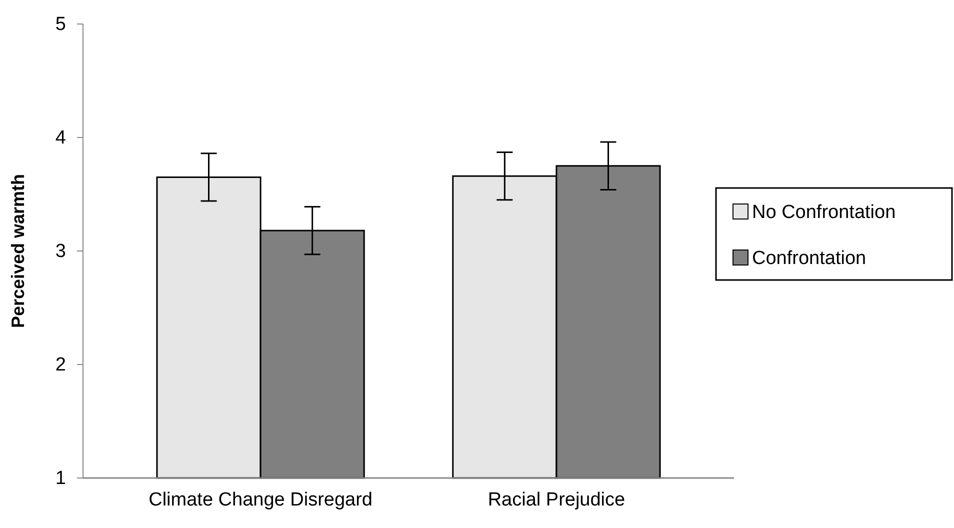 The width and height of the screenshot is (954, 528). What do you see at coordinates (260, 500) in the screenshot?
I see `x-tick-label: Climate Change Disregard` at bounding box center [260, 500].